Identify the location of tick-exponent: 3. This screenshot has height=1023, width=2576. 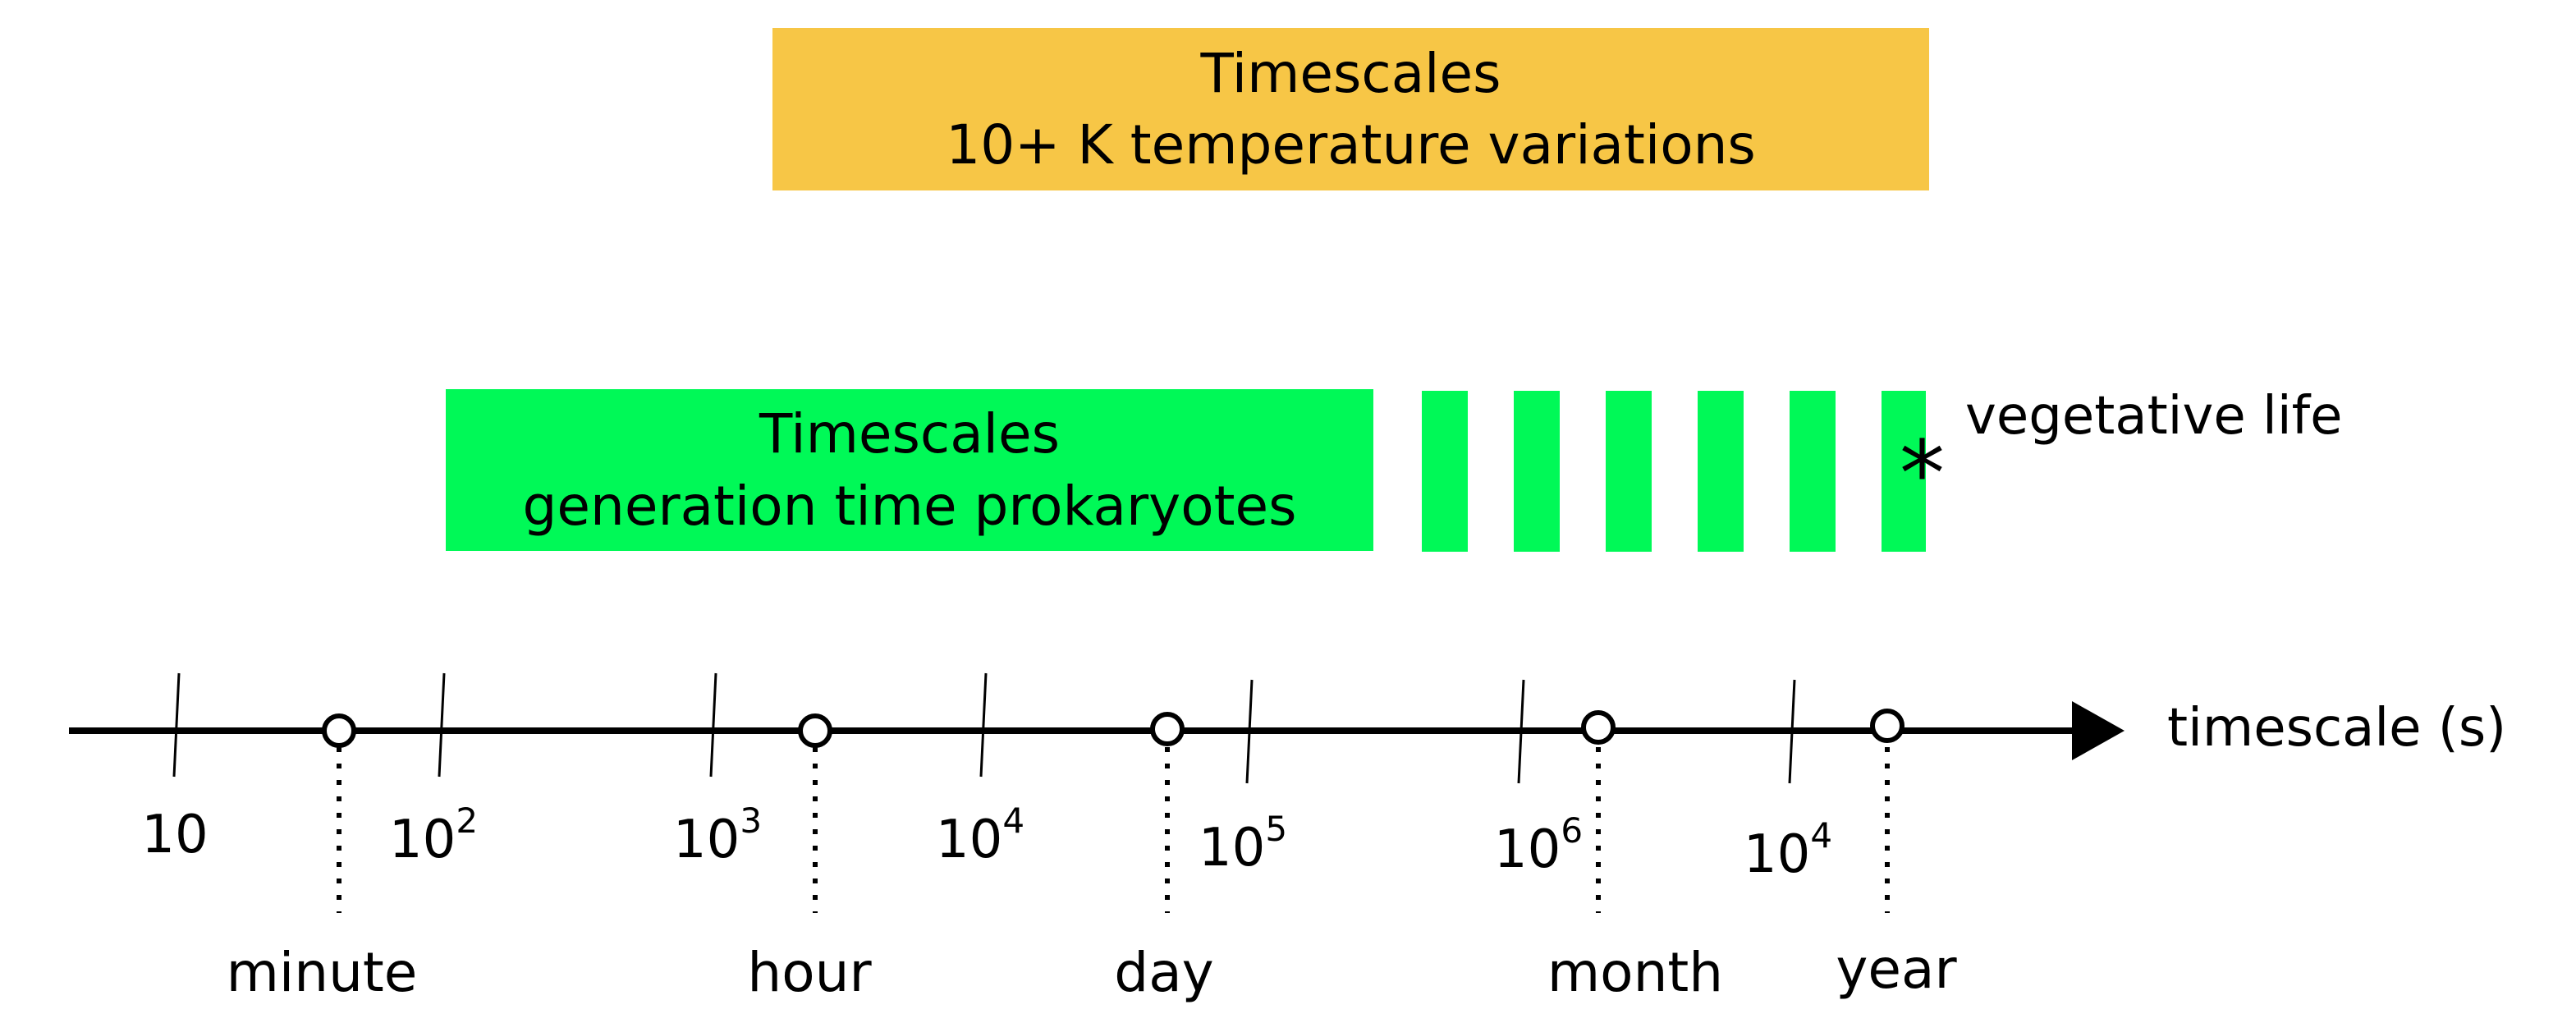
(751, 821).